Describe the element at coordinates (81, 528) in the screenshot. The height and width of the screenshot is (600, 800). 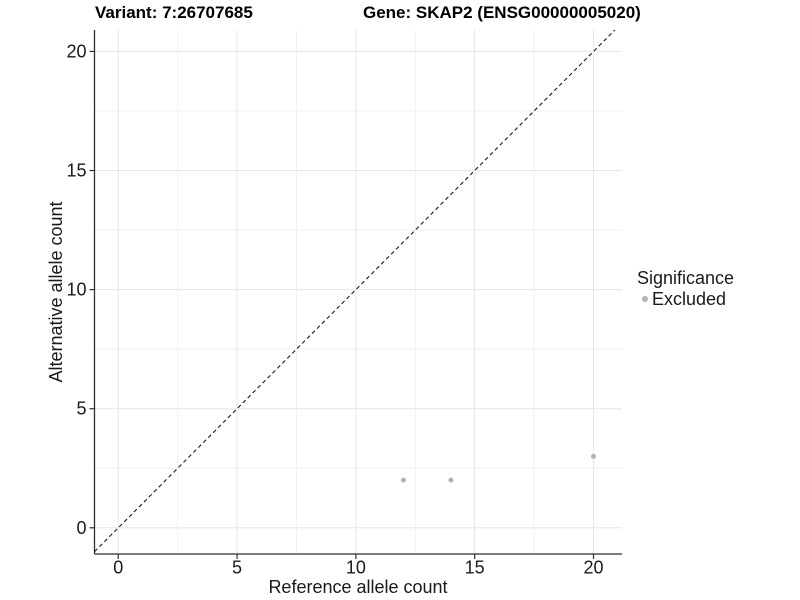
I see `y-tick-label: 0` at that location.